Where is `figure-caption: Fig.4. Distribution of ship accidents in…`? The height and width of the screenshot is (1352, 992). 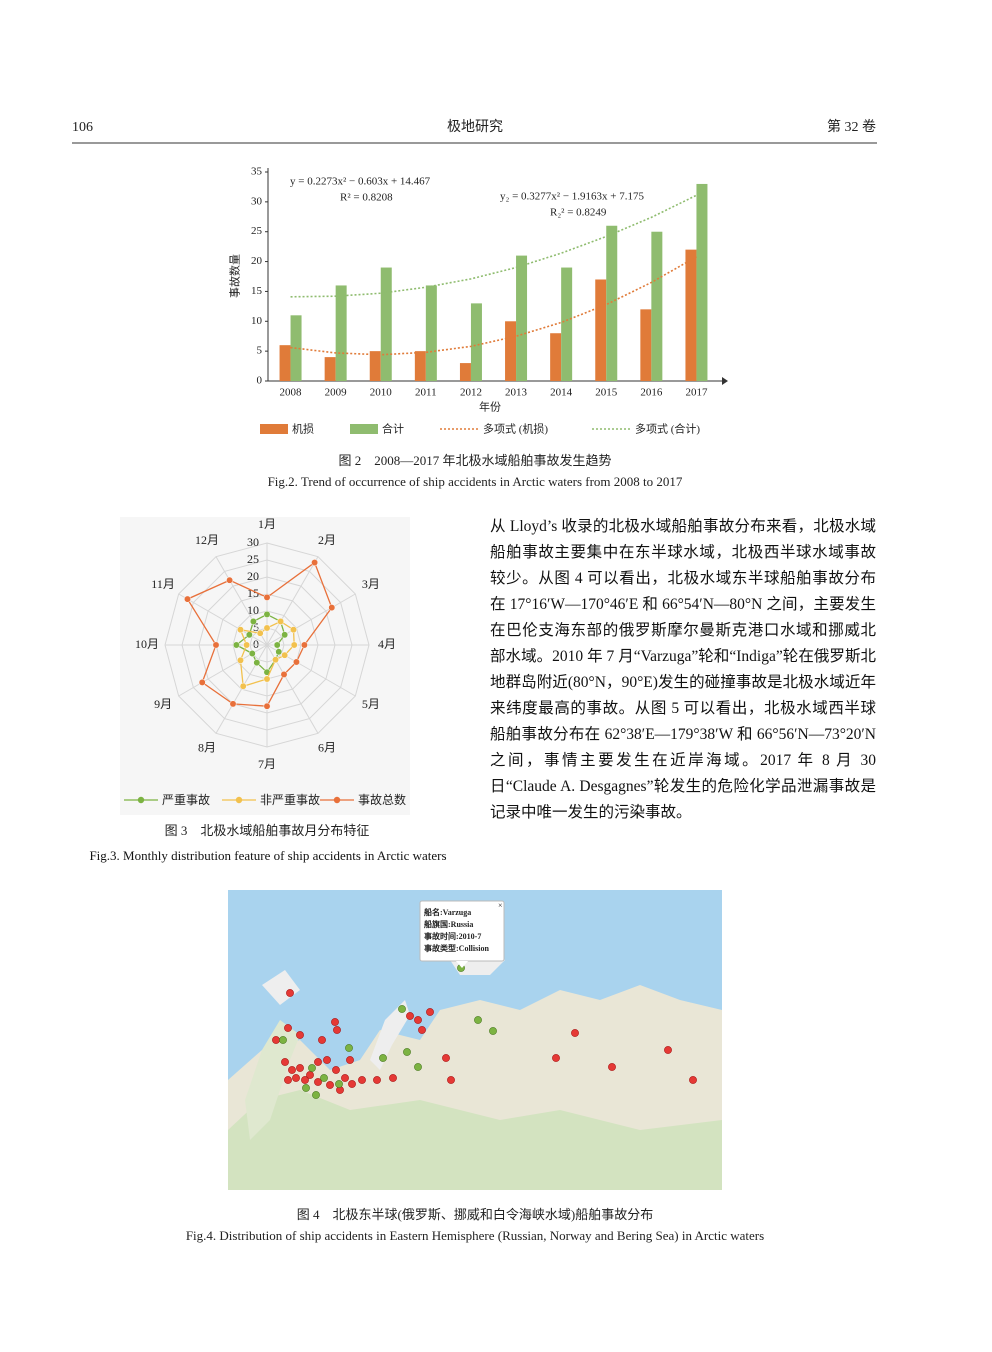
figure-caption: Fig.4. Distribution of ship accidents in… is located at coordinates (475, 1235).